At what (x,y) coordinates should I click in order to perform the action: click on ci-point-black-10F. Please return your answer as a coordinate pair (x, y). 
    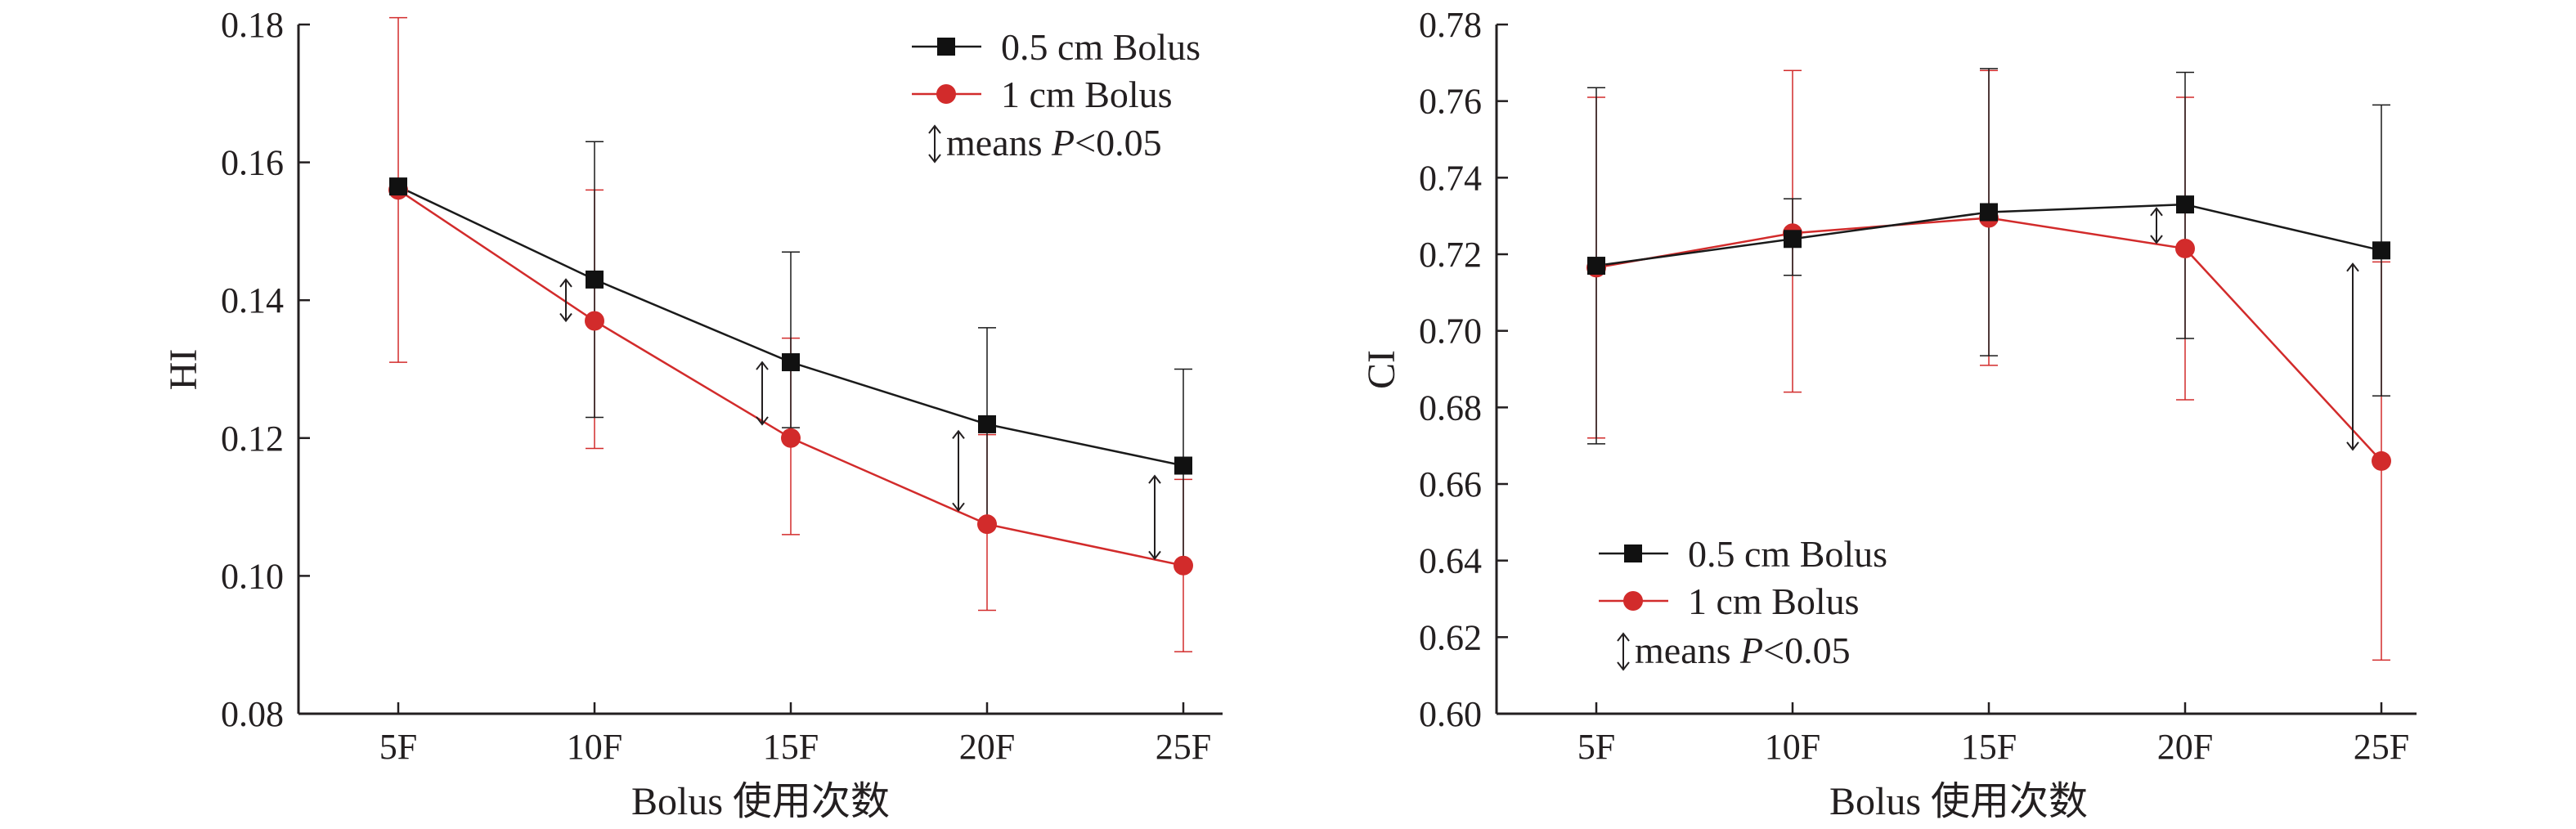
    Looking at the image, I should click on (1793, 239).